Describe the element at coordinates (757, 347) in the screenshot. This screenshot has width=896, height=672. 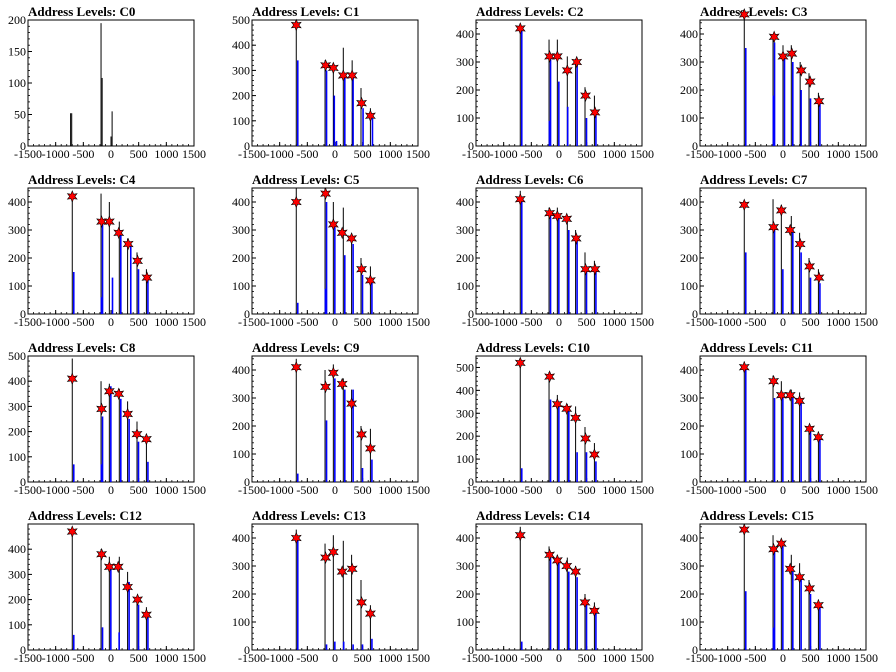
I see `panel-title: Address Levels: C11` at that location.